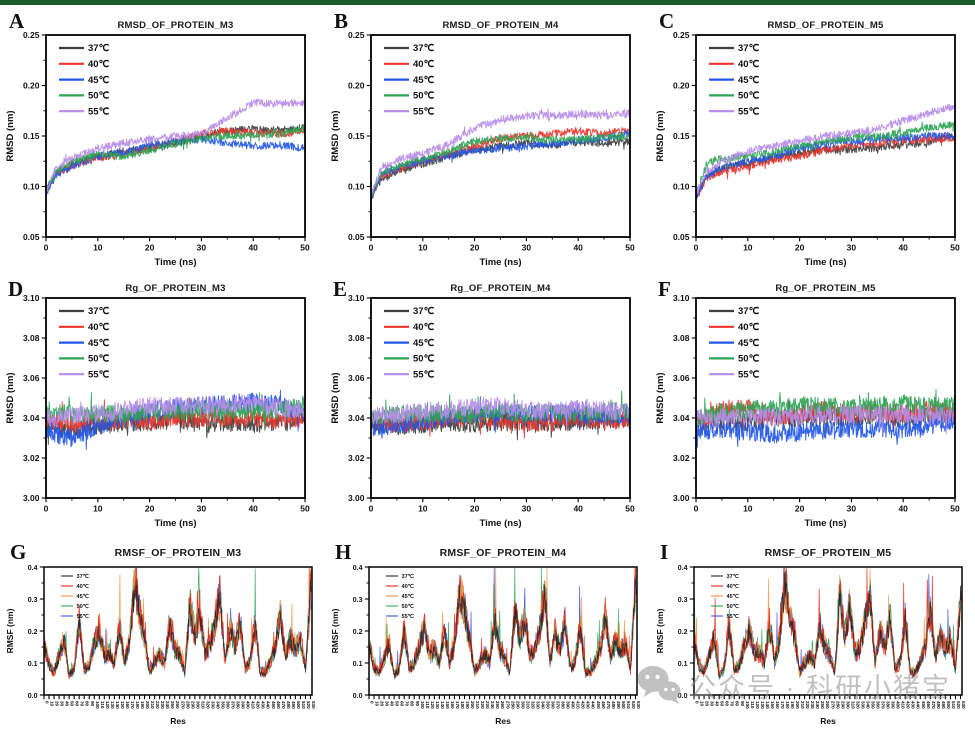 This screenshot has width=975, height=730. Describe the element at coordinates (583, 705) in the screenshot. I see `svg-text: 420` at that location.